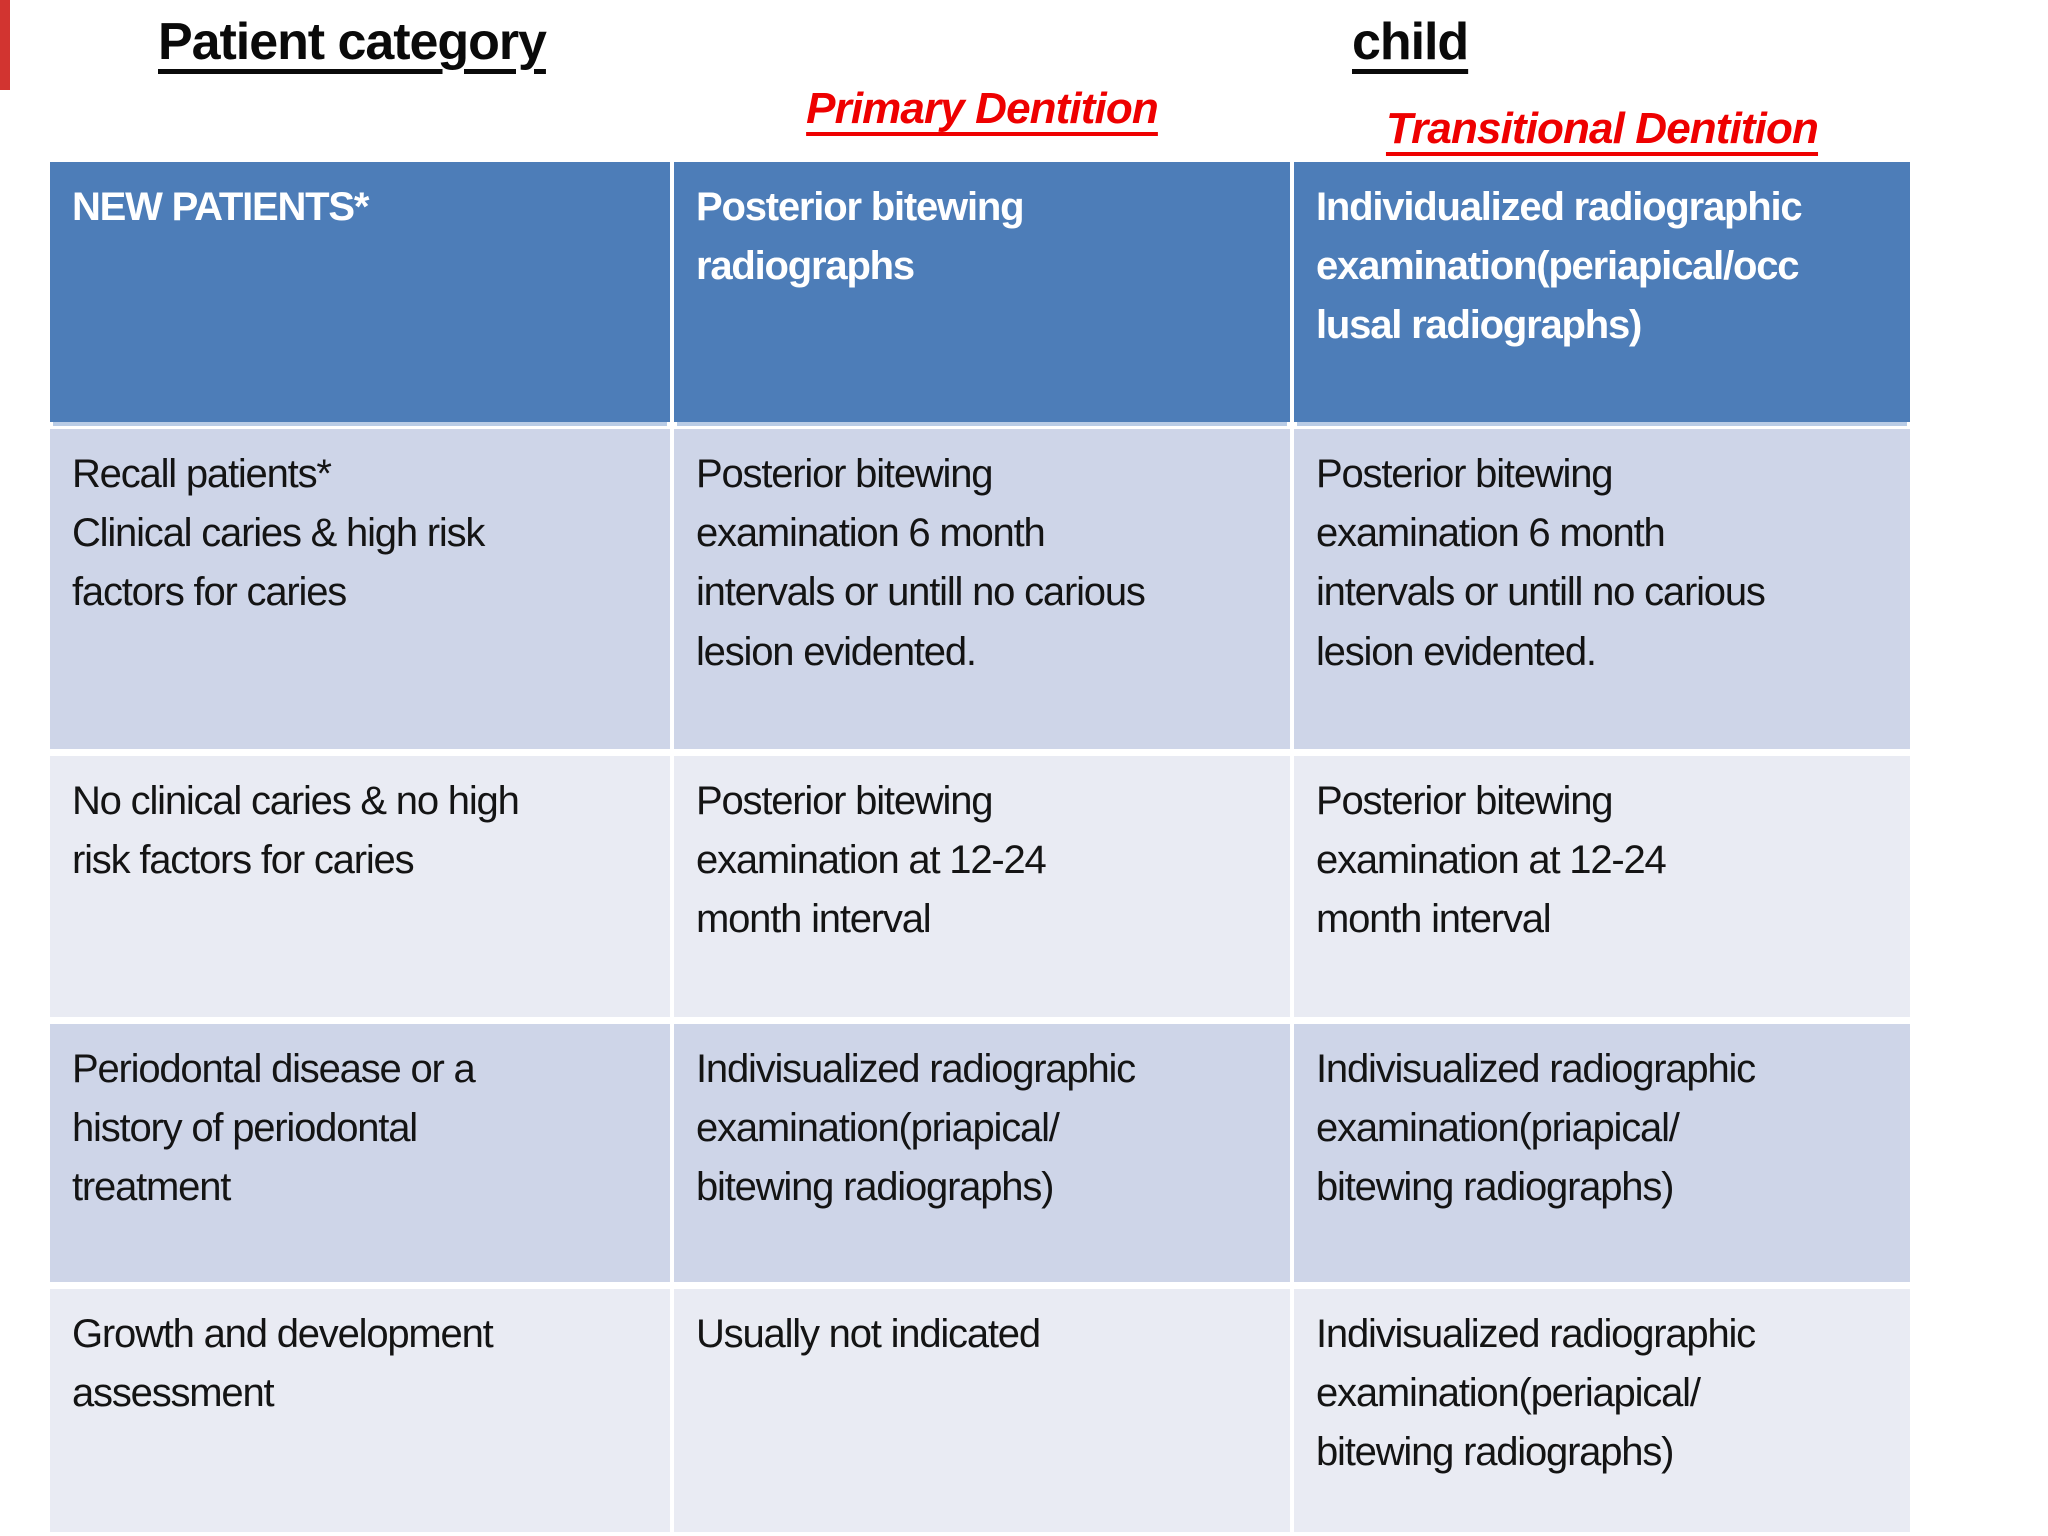  Describe the element at coordinates (1410, 42) in the screenshot. I see `heading-child: child` at that location.